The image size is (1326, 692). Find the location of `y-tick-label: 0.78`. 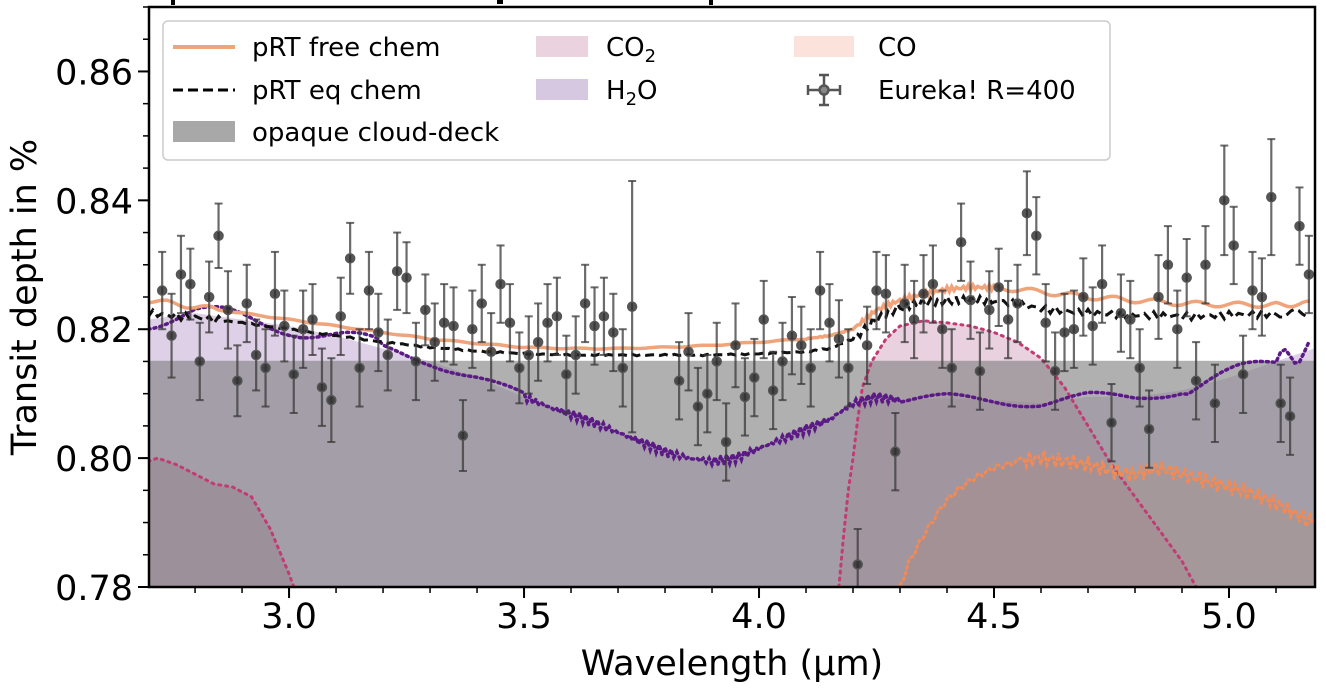

y-tick-label: 0.78 is located at coordinates (94, 589).